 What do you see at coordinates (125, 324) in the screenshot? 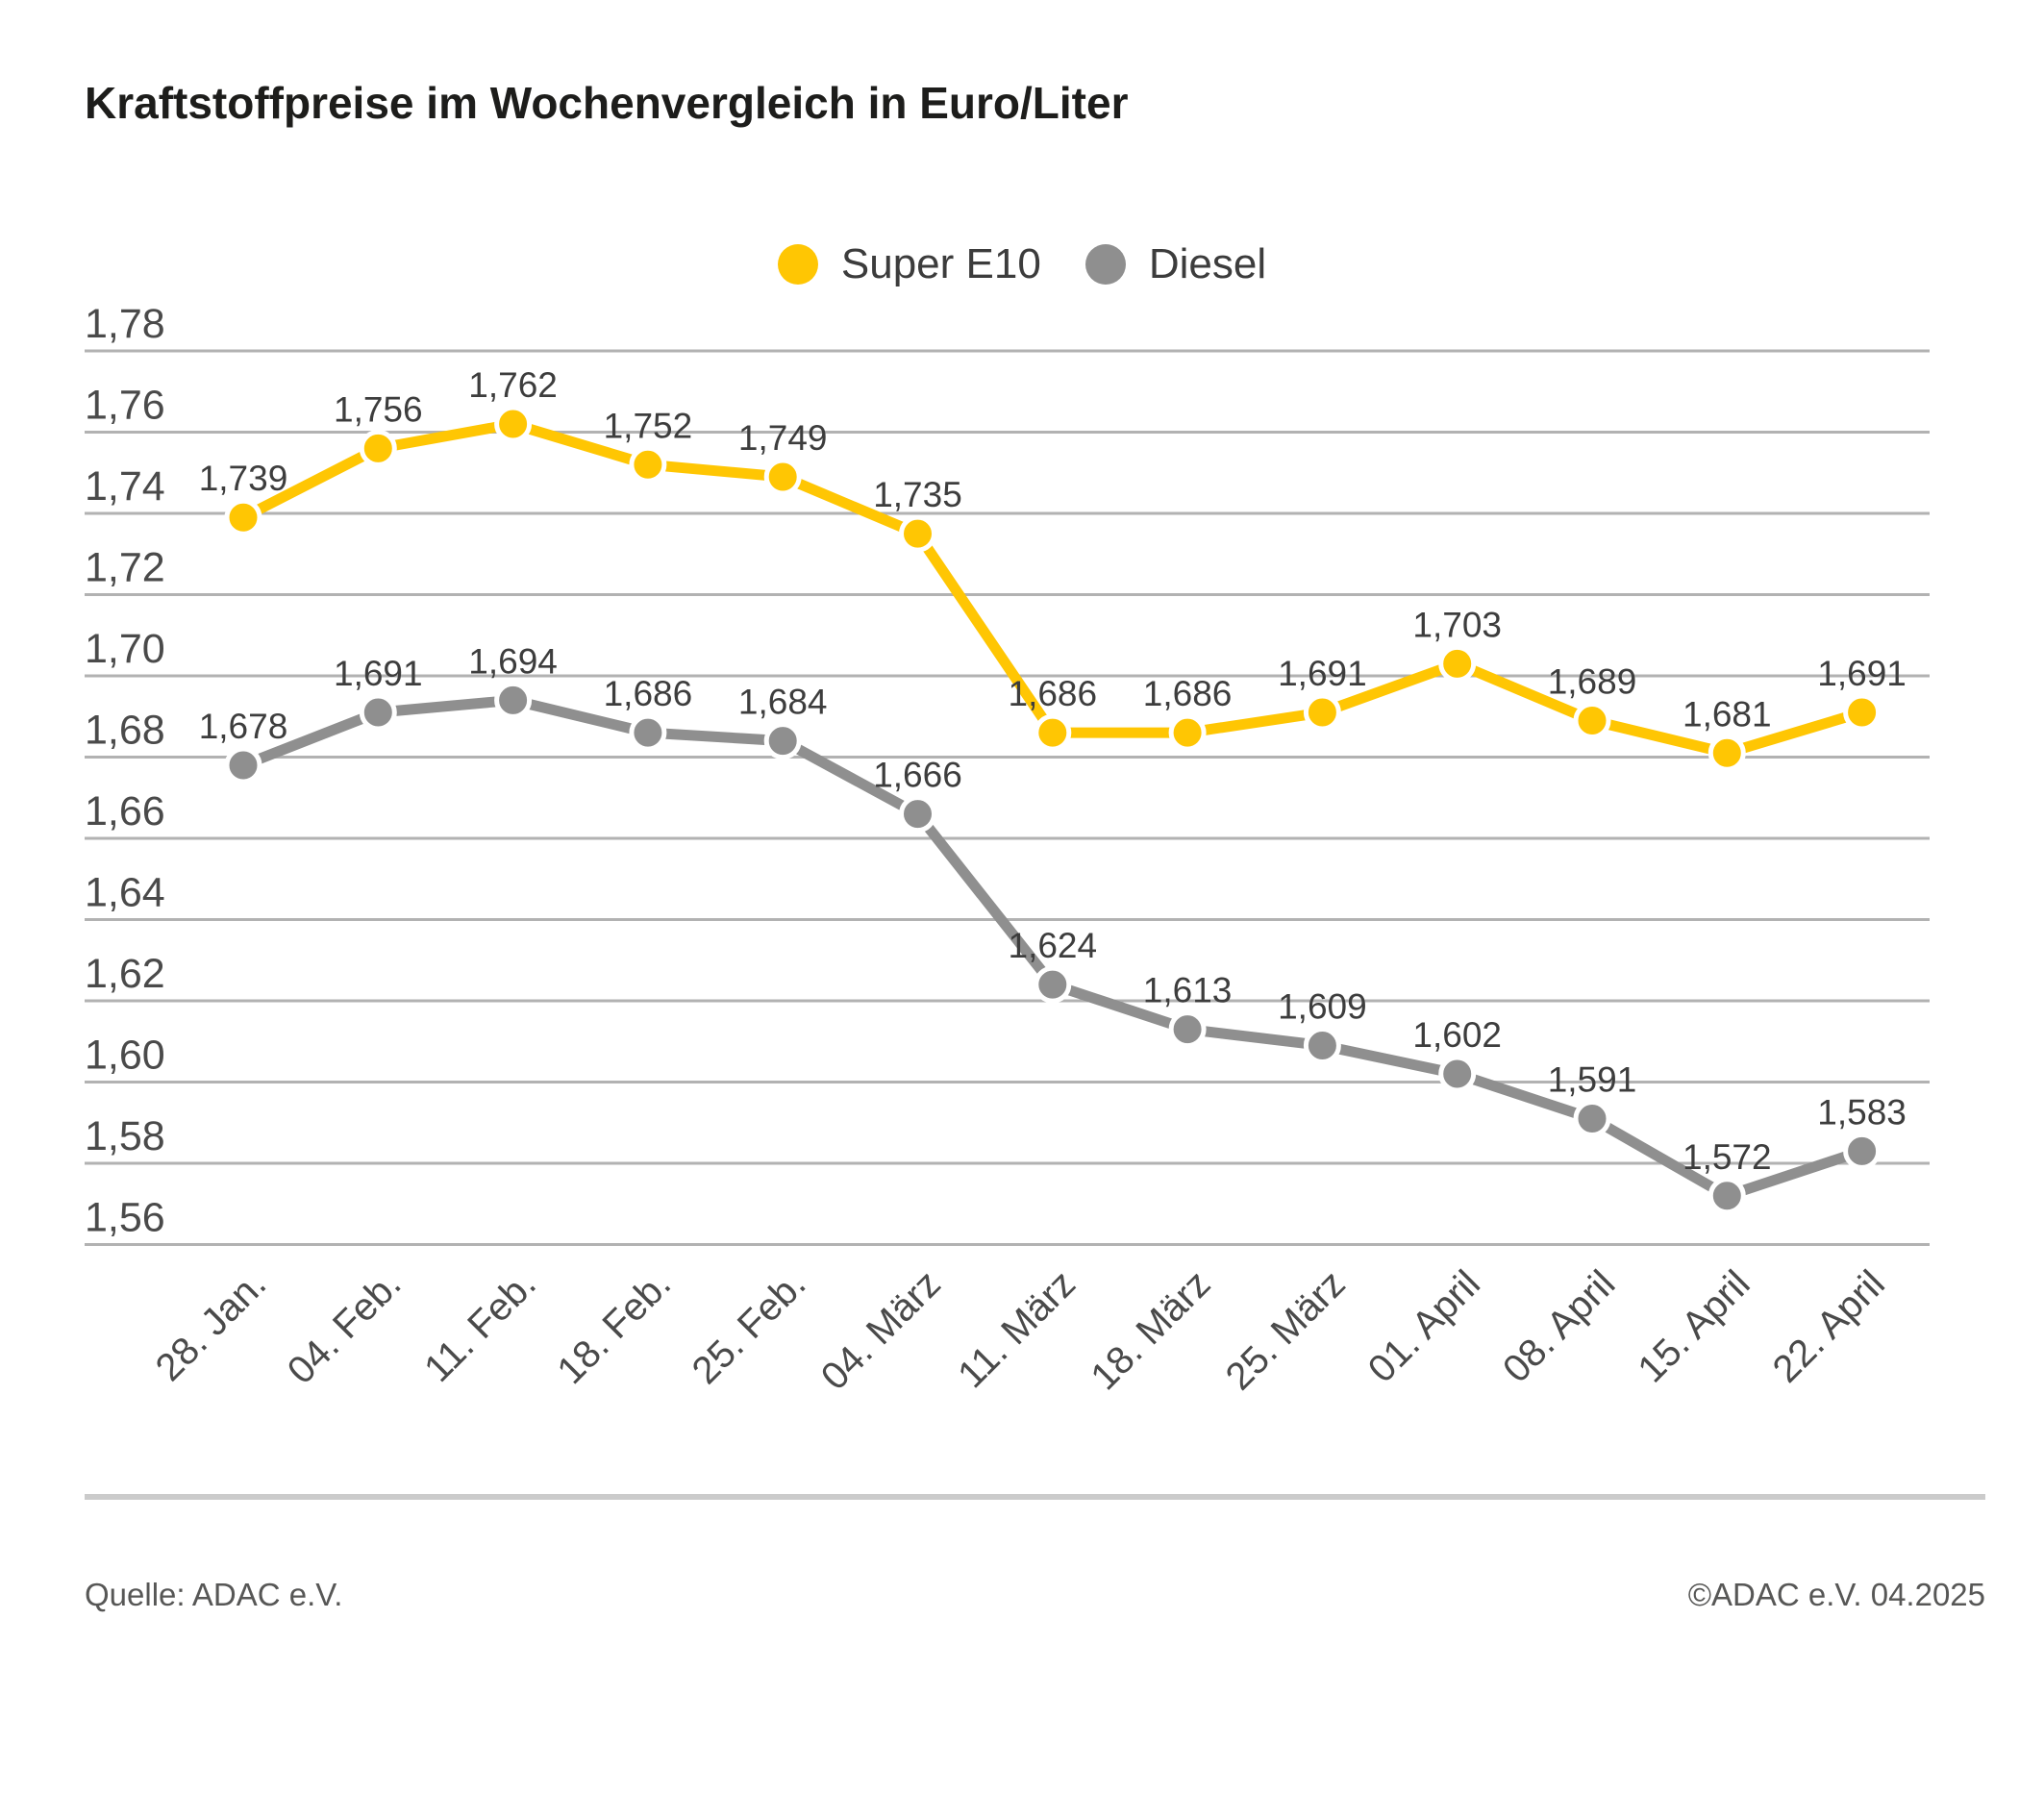
I see `y-tick-label: 1,78` at bounding box center [125, 324].